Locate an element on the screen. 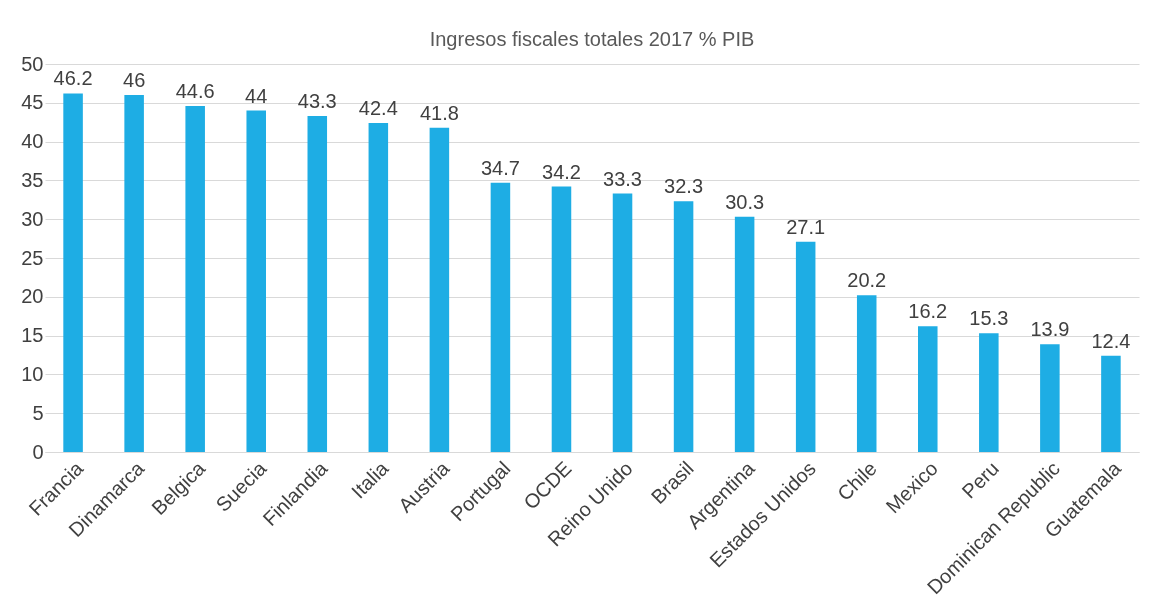 This screenshot has width=1151, height=608. data-label: 46.2 is located at coordinates (73, 78).